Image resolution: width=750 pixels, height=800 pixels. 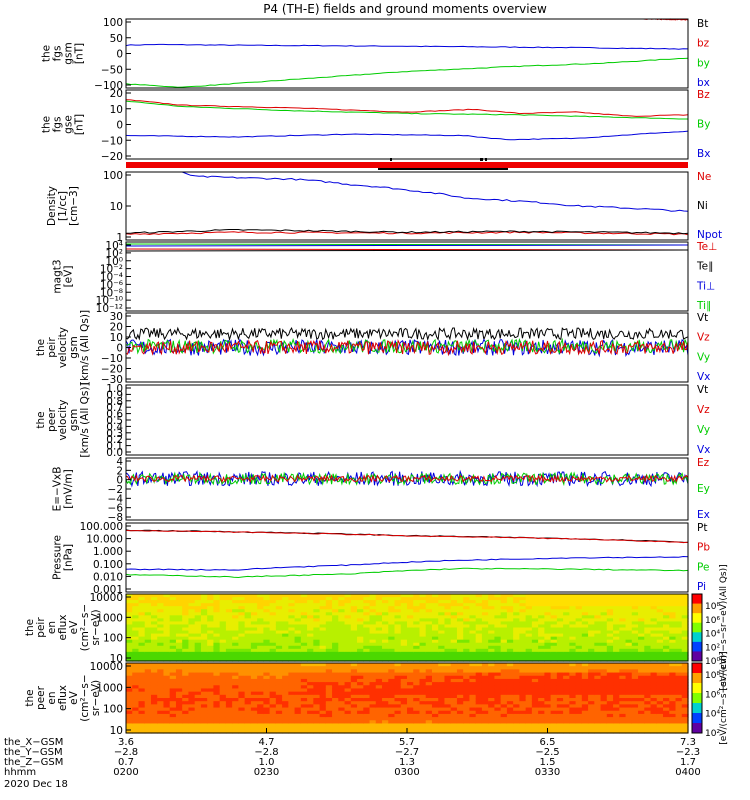 What do you see at coordinates (52, 419) in the screenshot?
I see `y-axis-label: peer` at bounding box center [52, 419].